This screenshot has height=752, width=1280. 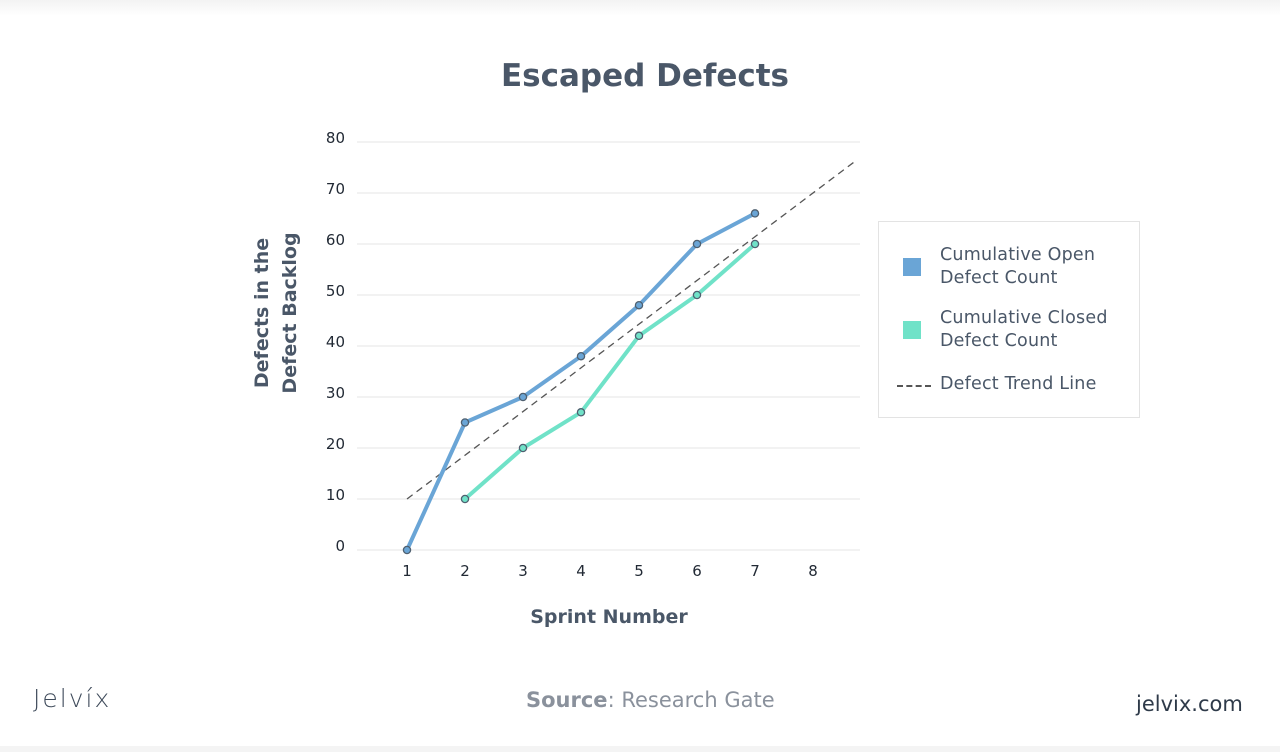 What do you see at coordinates (914, 386) in the screenshot?
I see `legend-dash-trend` at bounding box center [914, 386].